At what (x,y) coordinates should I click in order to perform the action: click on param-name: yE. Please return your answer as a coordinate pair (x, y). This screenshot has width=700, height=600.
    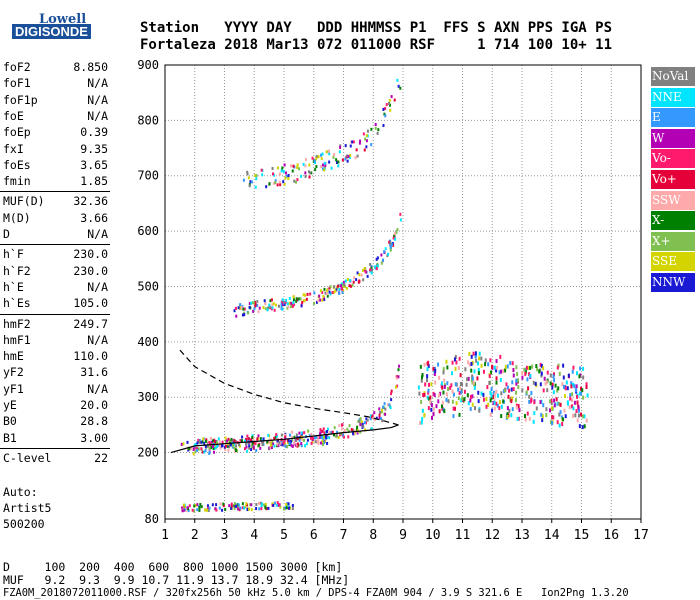
    Looking at the image, I should click on (10, 405).